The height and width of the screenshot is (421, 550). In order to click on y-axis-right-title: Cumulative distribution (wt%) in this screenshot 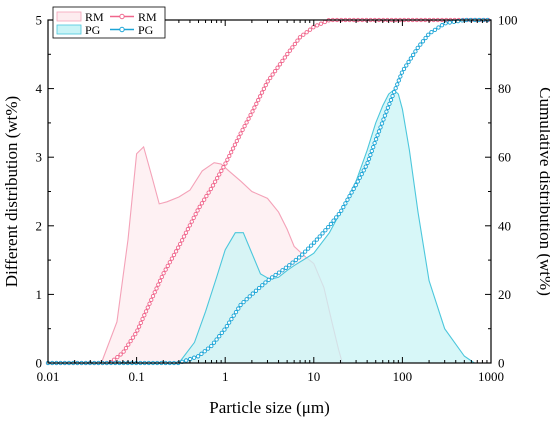, I will do `click(543, 191)`.